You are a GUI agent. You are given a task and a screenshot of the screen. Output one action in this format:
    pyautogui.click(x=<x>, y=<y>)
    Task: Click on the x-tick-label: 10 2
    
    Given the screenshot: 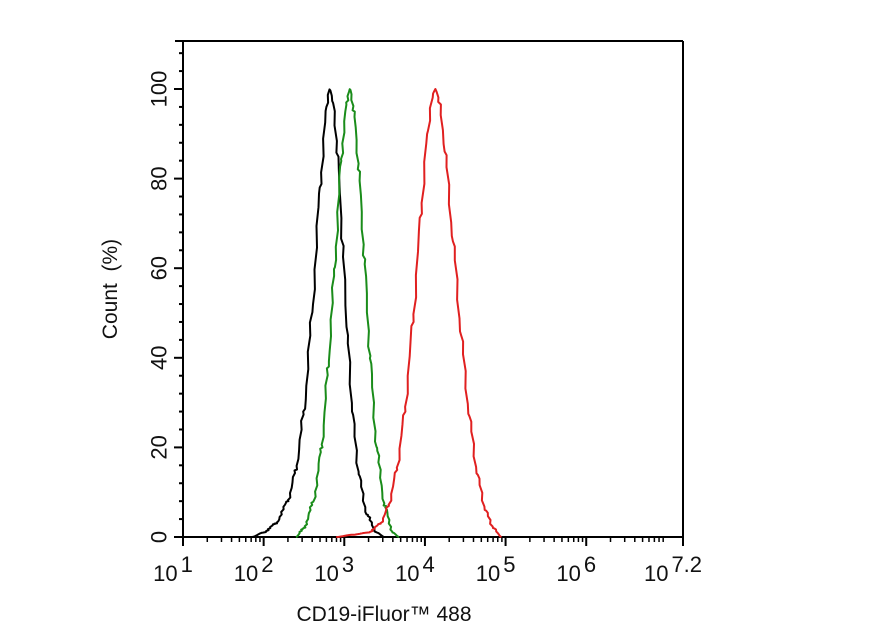 What is the action you would take?
    pyautogui.click(x=254, y=569)
    